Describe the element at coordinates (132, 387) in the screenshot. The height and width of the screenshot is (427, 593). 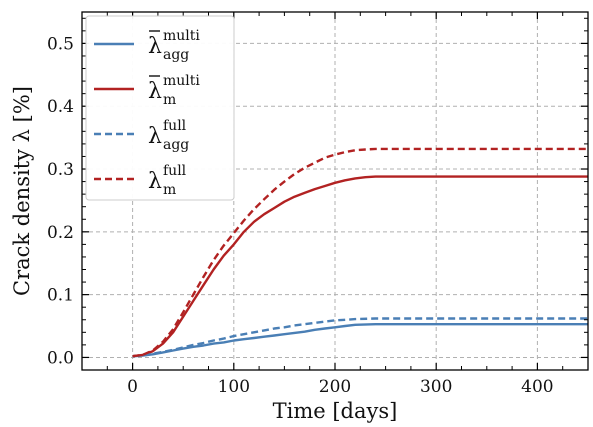
I see `x-tick-label: 0` at that location.